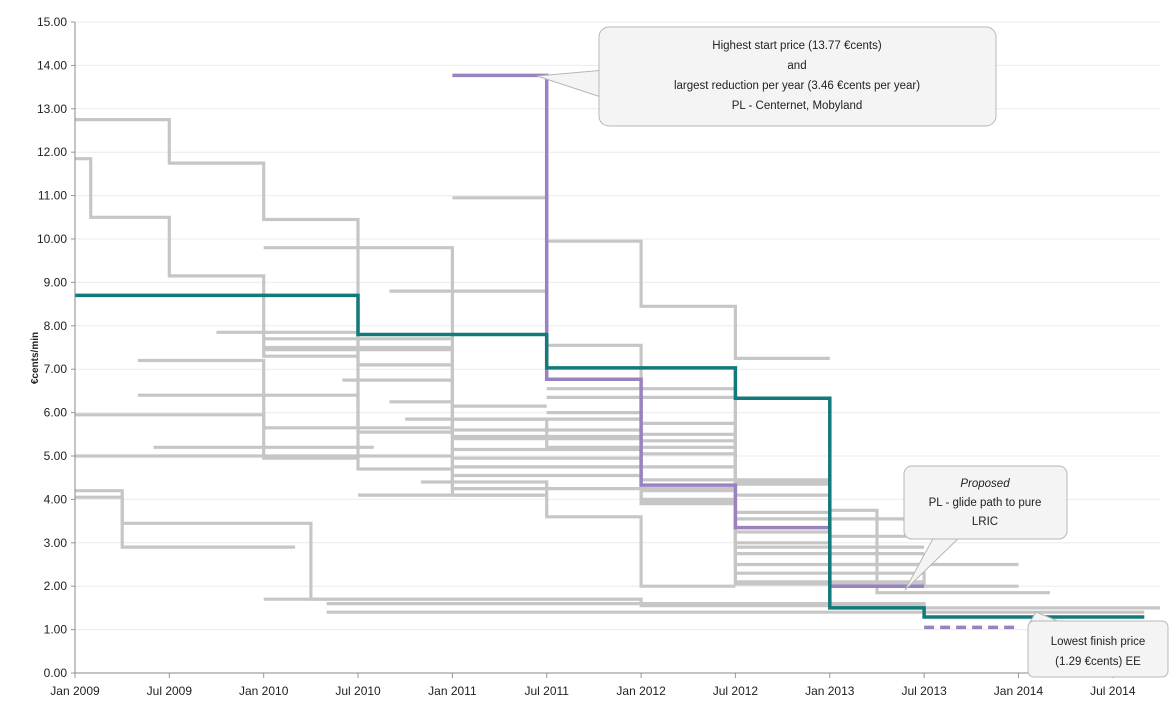 The height and width of the screenshot is (704, 1175). Describe the element at coordinates (56, 413) in the screenshot. I see `y-tick-label: 6.00` at that location.